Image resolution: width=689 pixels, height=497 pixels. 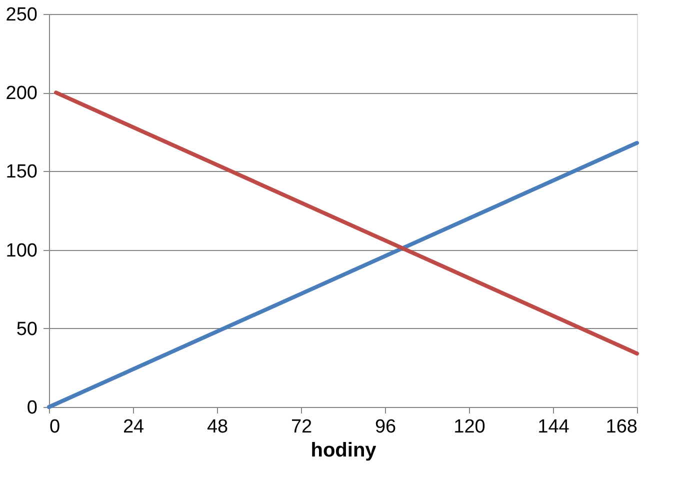 I want to click on x-tick-label: 144, so click(x=554, y=427).